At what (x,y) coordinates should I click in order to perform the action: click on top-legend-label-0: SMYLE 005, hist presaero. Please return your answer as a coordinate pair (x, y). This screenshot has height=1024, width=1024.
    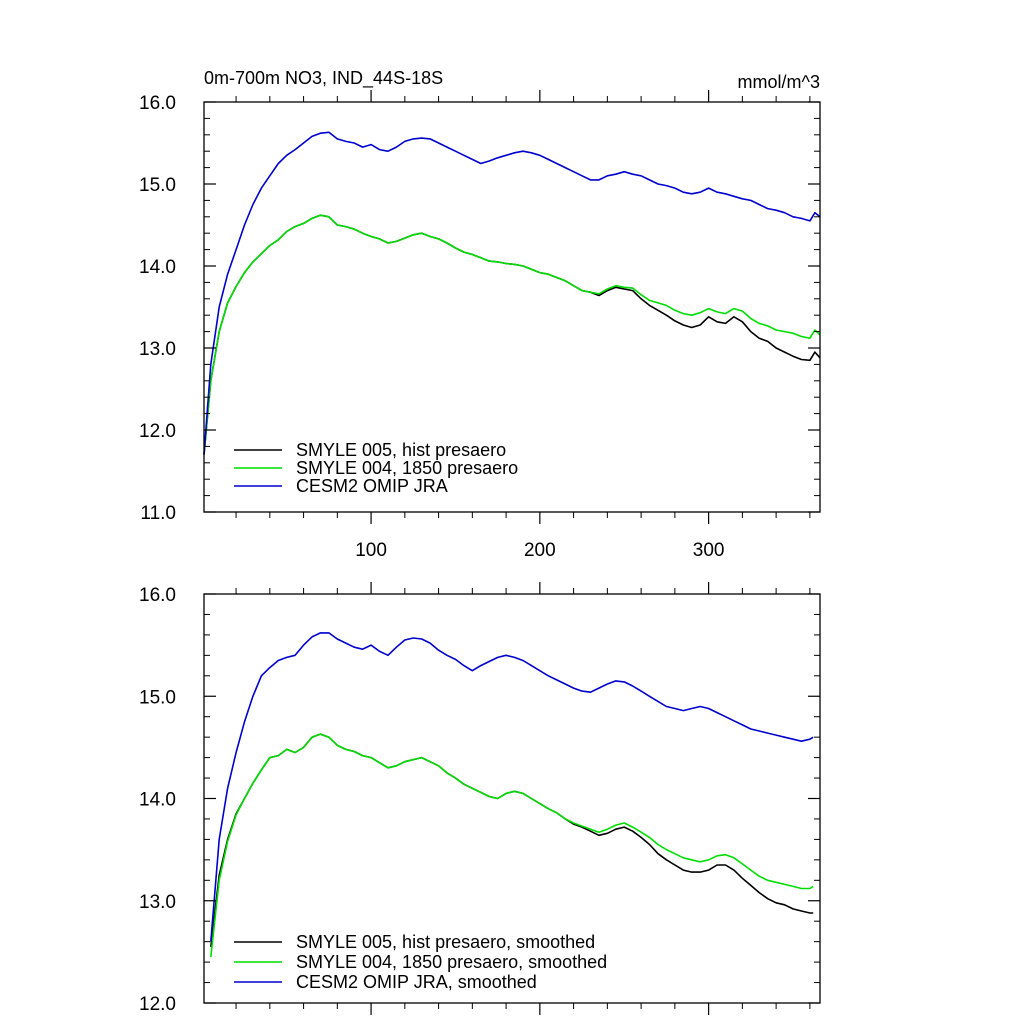
    Looking at the image, I should click on (401, 450).